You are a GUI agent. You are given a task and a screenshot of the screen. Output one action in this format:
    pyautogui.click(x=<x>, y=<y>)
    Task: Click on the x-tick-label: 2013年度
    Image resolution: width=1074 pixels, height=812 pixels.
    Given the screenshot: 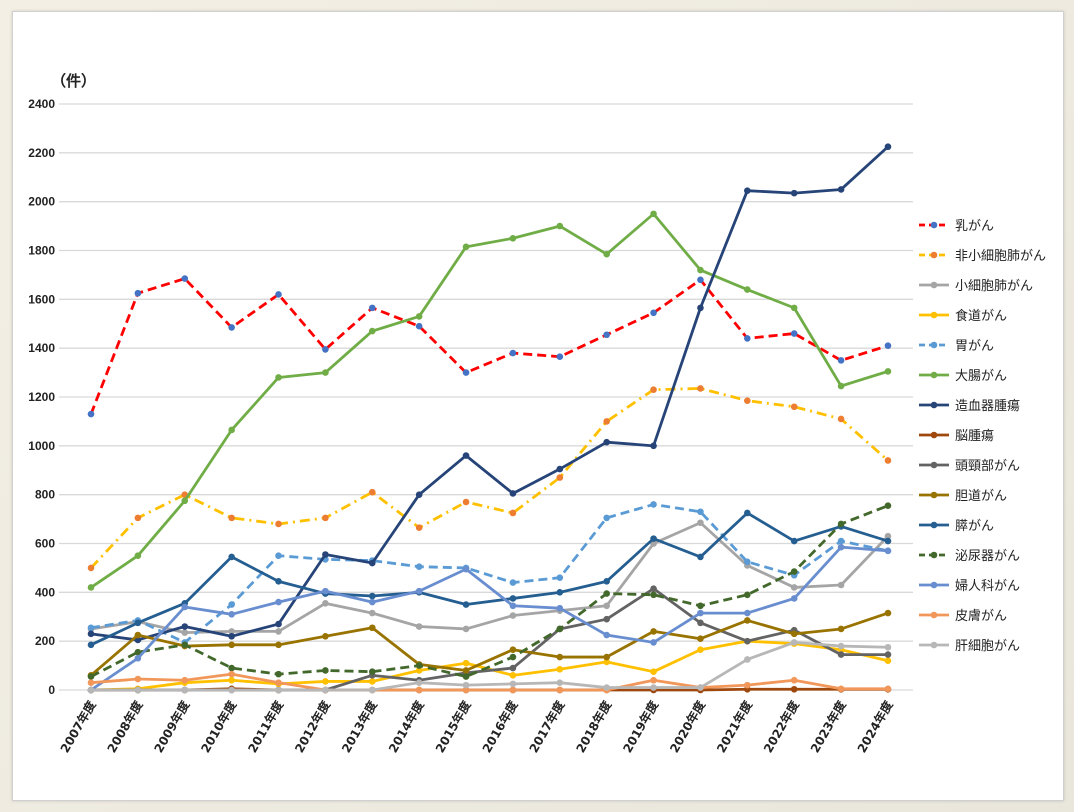 What is the action you would take?
    pyautogui.click(x=359, y=726)
    